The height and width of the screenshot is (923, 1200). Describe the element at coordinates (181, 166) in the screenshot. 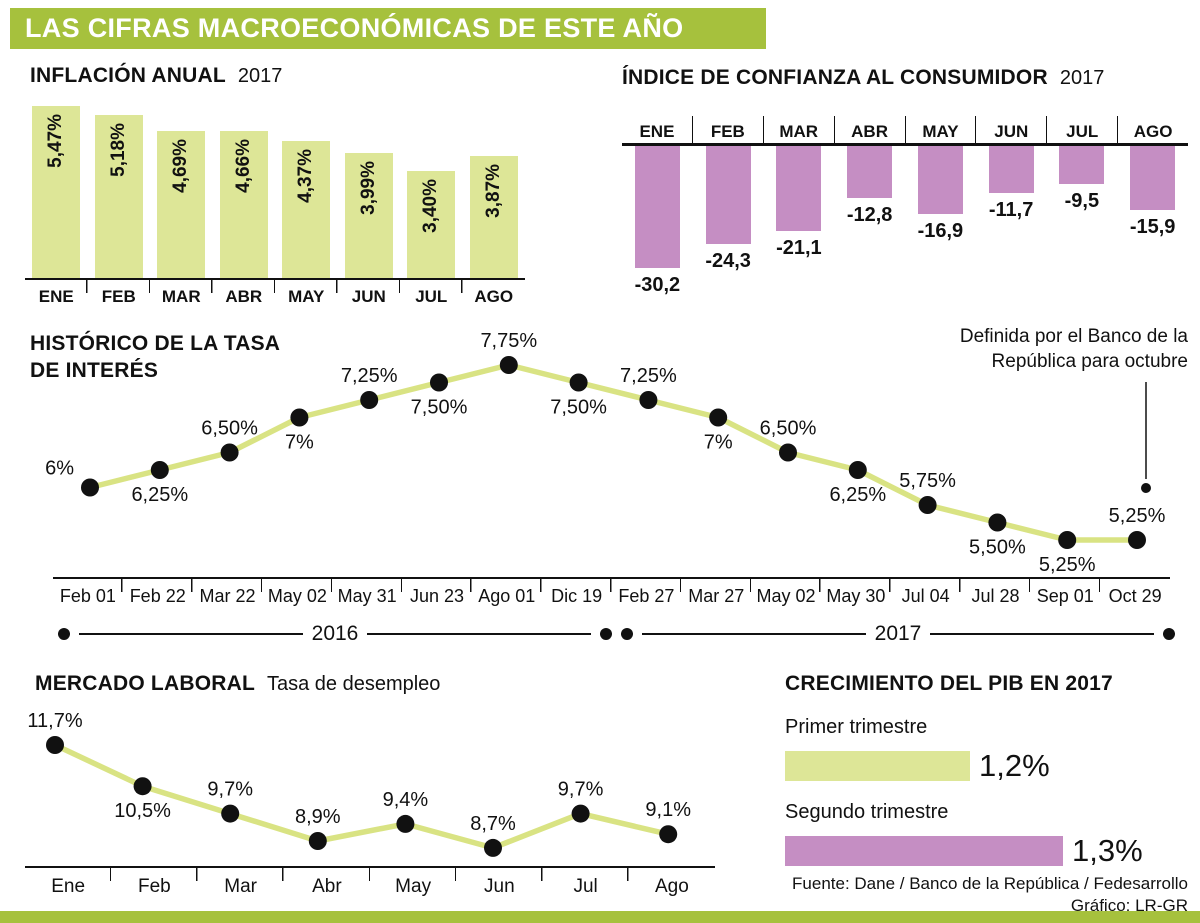

I see `inflation-value-label: 4,69%` at that location.